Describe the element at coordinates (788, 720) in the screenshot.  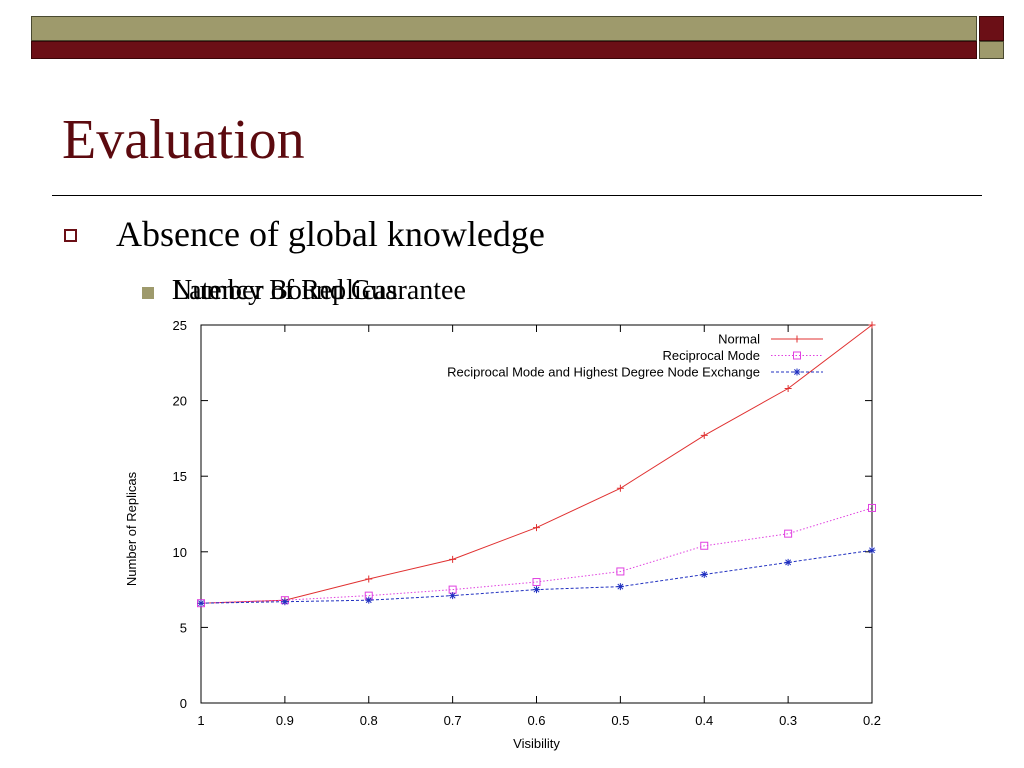
I see `x-tick-label: 0.3` at that location.